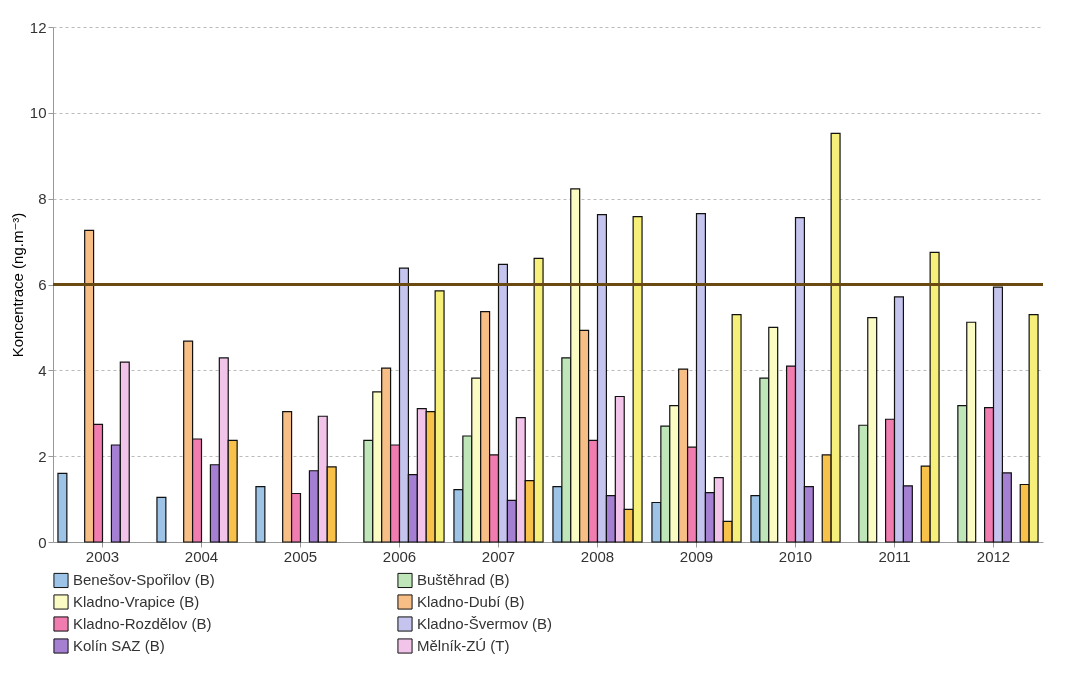 This screenshot has height=697, width=1067. I want to click on legend-label: Mělník-ZÚ (T), so click(463, 645).